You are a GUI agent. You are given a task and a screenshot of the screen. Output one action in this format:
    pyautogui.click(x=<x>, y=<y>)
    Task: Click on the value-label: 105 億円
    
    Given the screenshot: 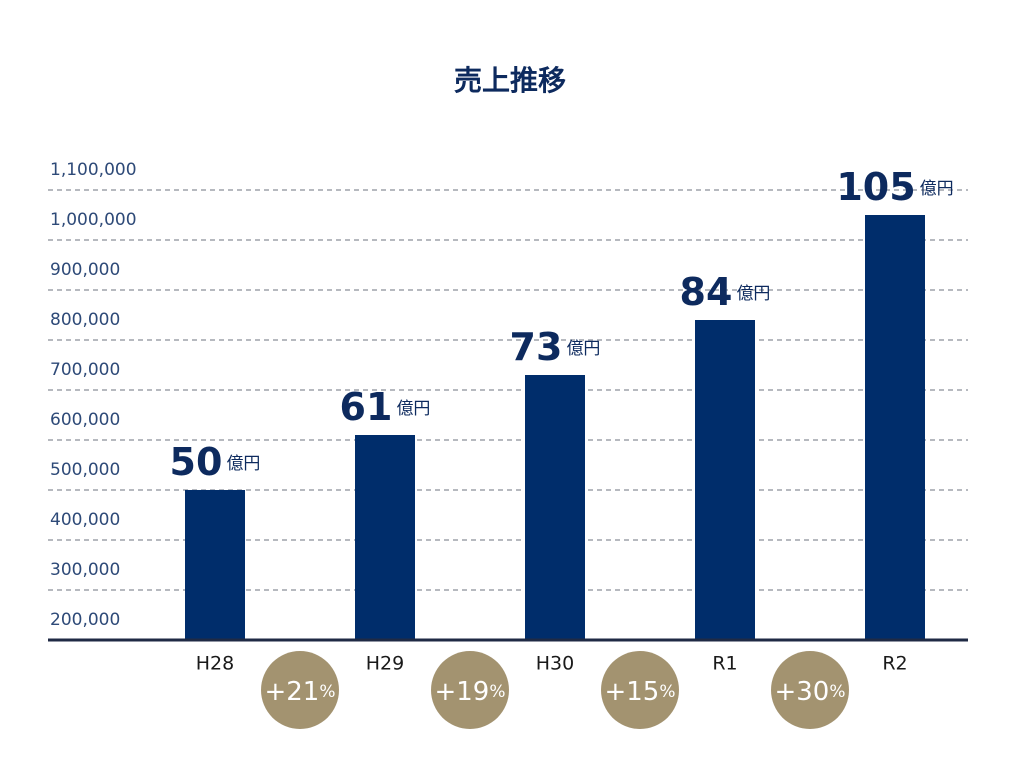 What is the action you would take?
    pyautogui.click(x=894, y=187)
    